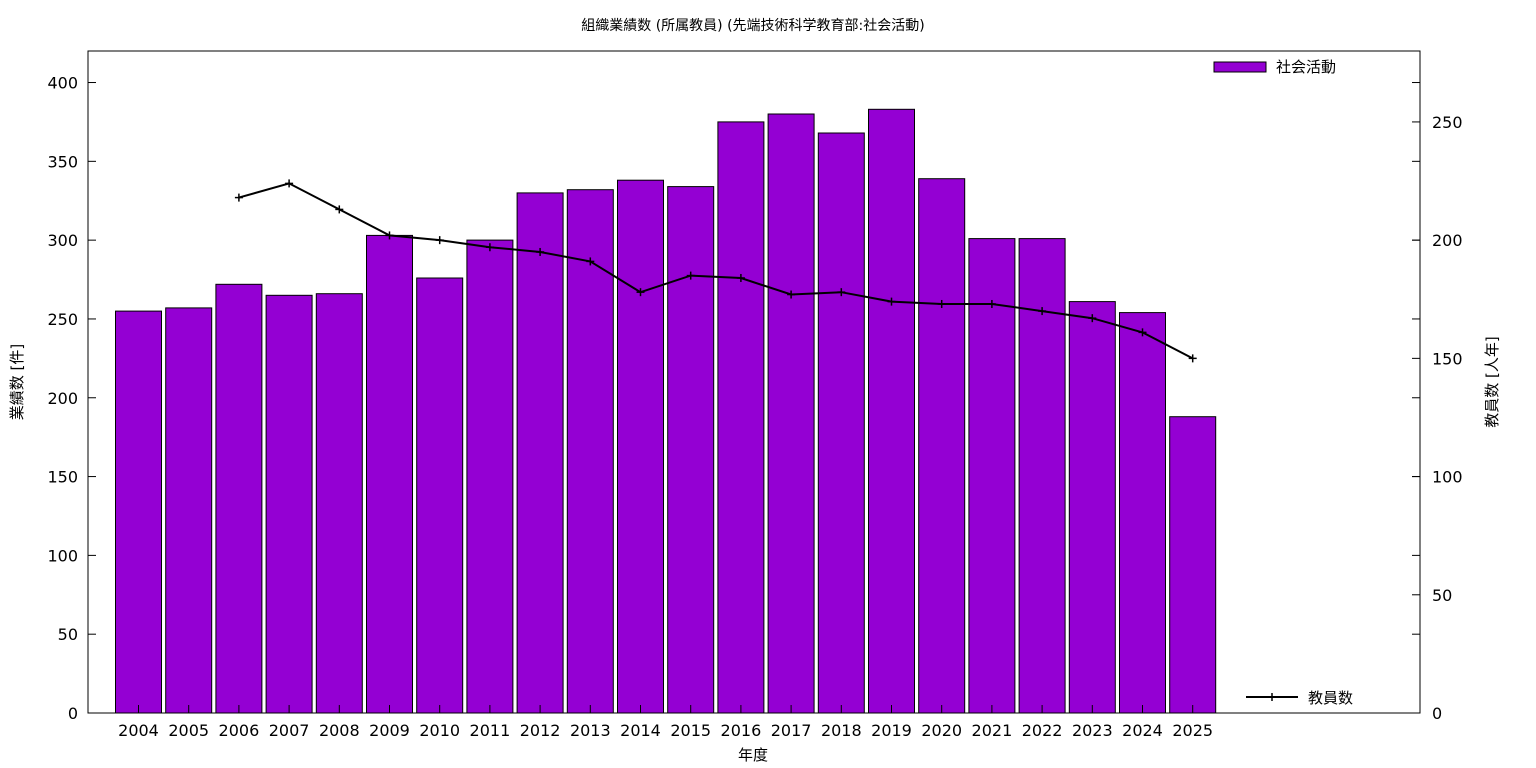  What do you see at coordinates (752, 26) in the screenshot?
I see `chart-title: 組織業績数 (所属教員) (先端技術科学教育部:社会活動)` at bounding box center [752, 26].